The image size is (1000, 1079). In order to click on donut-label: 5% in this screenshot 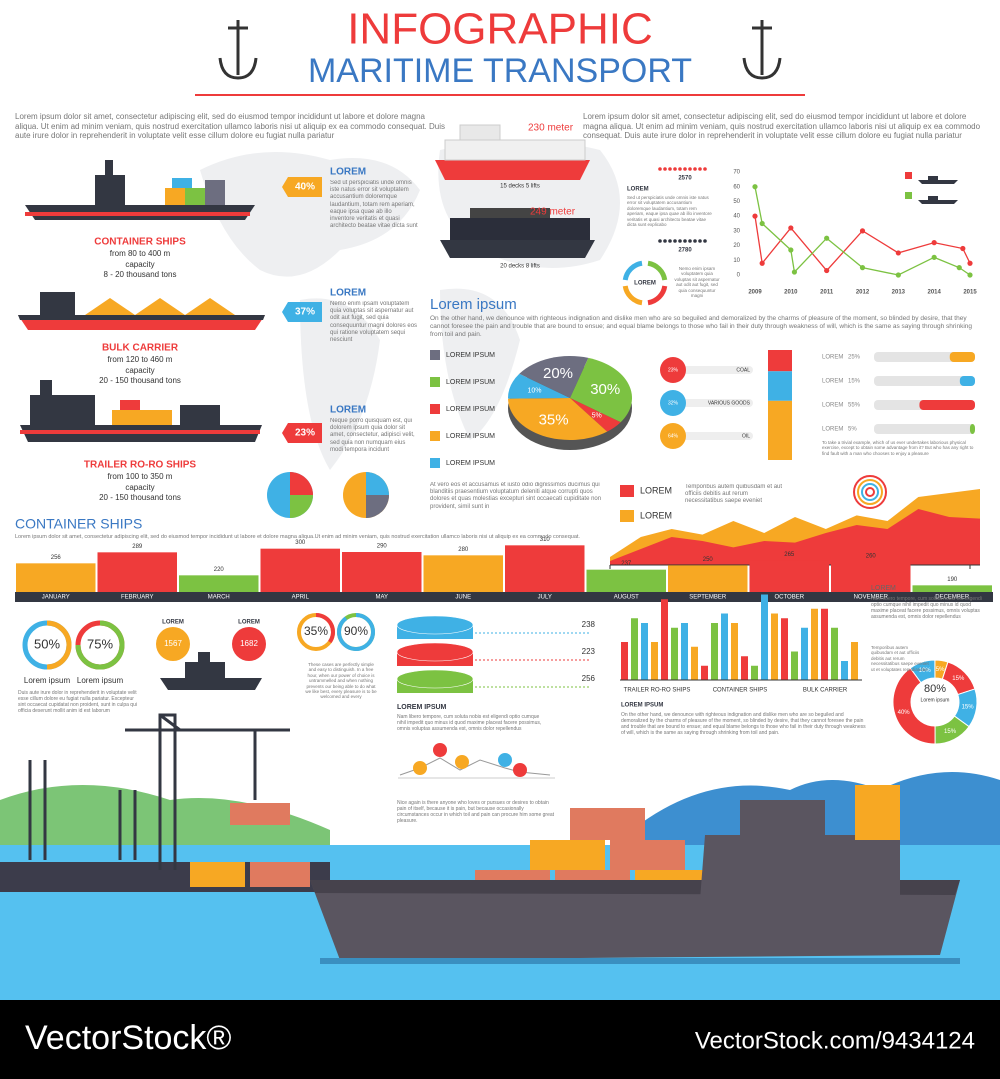, I will do `click(940, 670)`.